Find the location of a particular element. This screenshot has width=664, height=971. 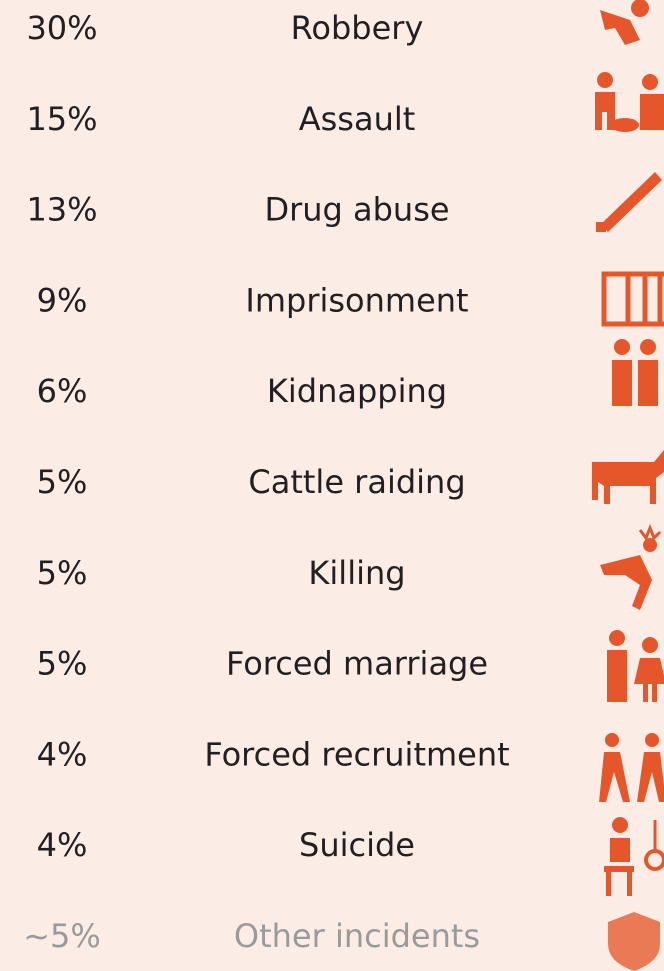

killing-icon is located at coordinates (631, 566).